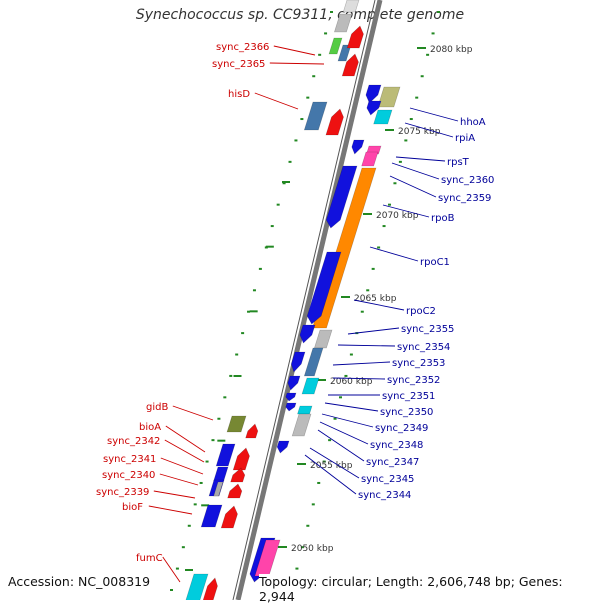 The height and width of the screenshot is (604, 600). I want to click on right-label-rpoC2: rpoC2, so click(421, 311).